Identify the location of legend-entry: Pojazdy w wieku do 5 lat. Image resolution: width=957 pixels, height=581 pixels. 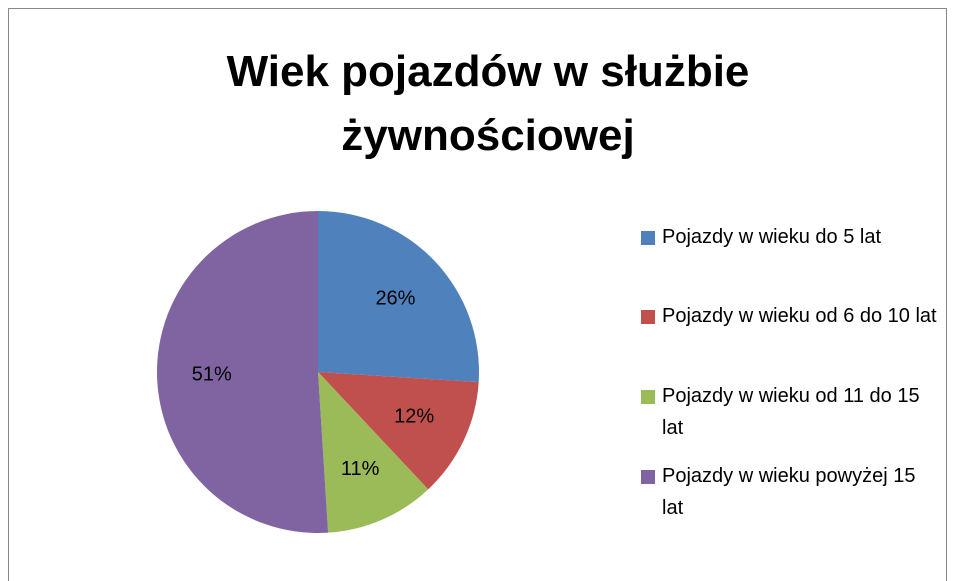
(791, 237).